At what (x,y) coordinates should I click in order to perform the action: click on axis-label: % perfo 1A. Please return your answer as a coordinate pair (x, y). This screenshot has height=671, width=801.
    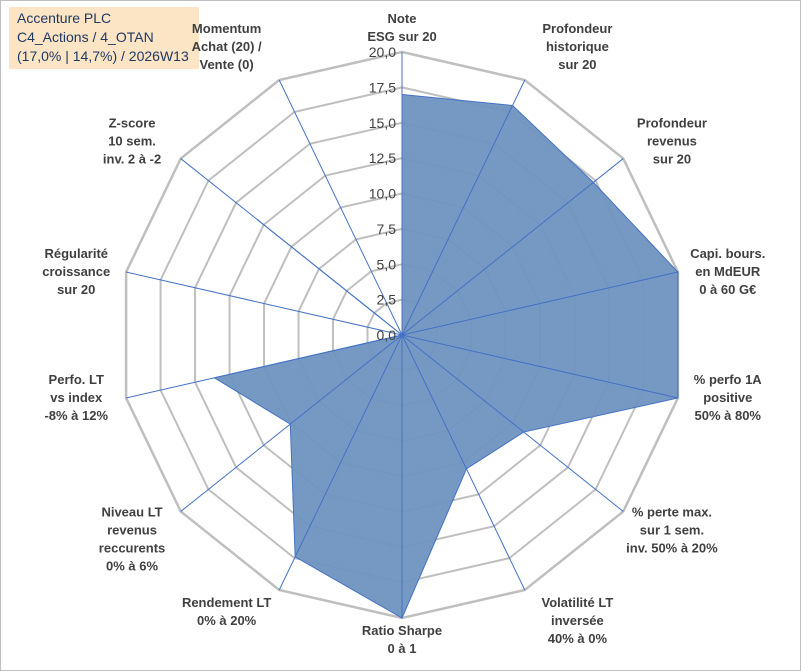
    Looking at the image, I should click on (728, 379).